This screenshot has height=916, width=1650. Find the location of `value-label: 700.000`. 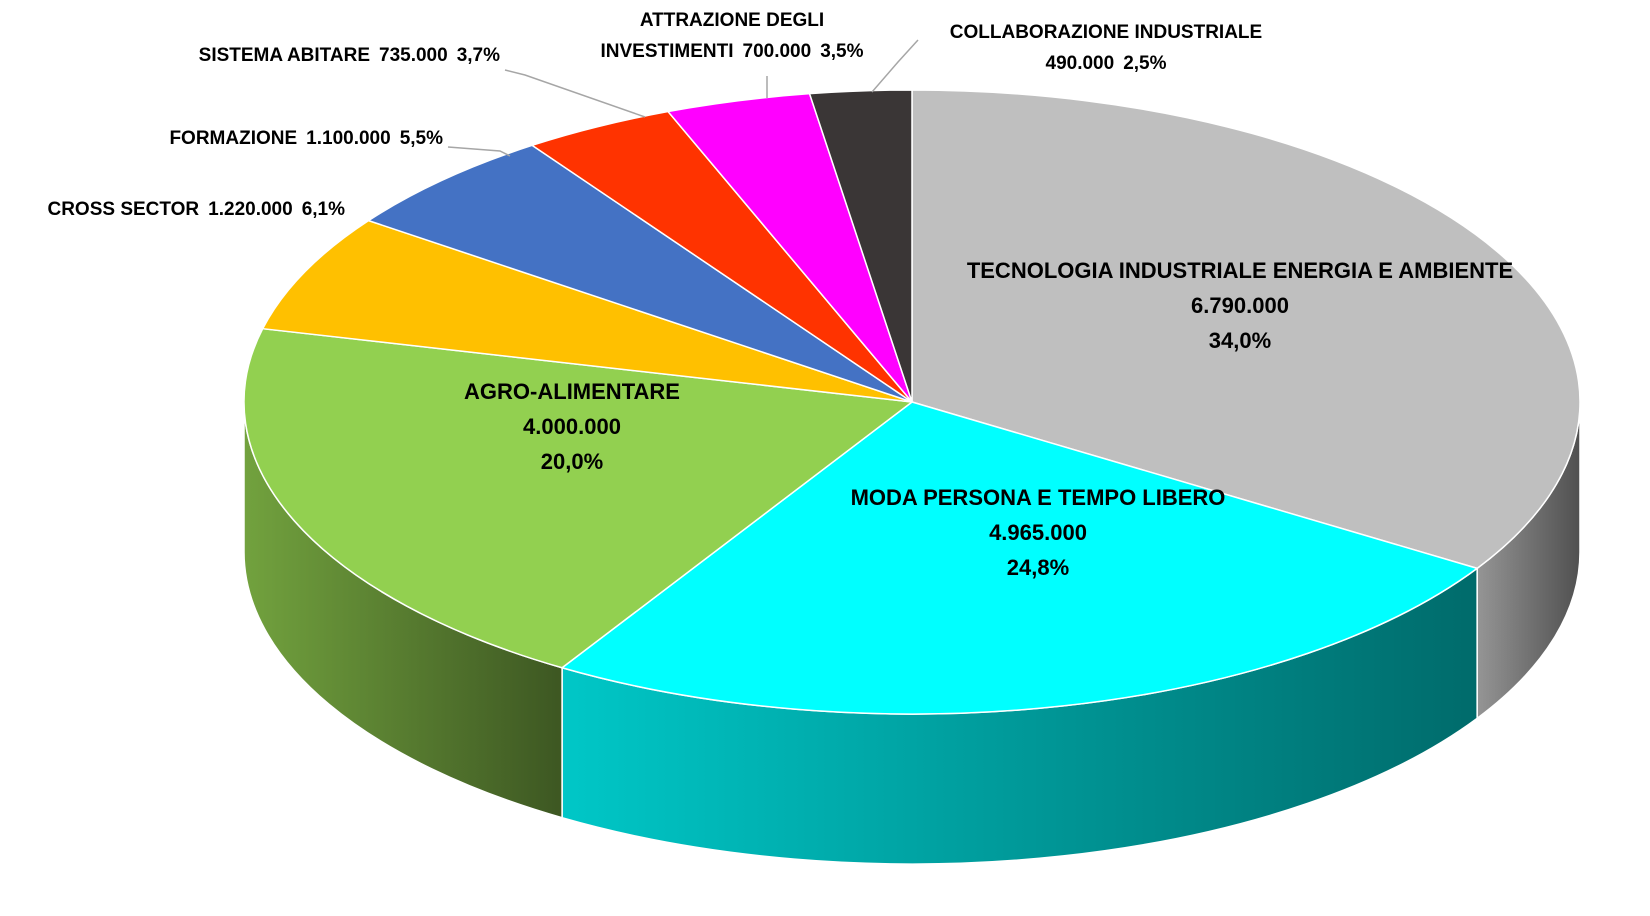

value-label: 700.000 is located at coordinates (777, 51).